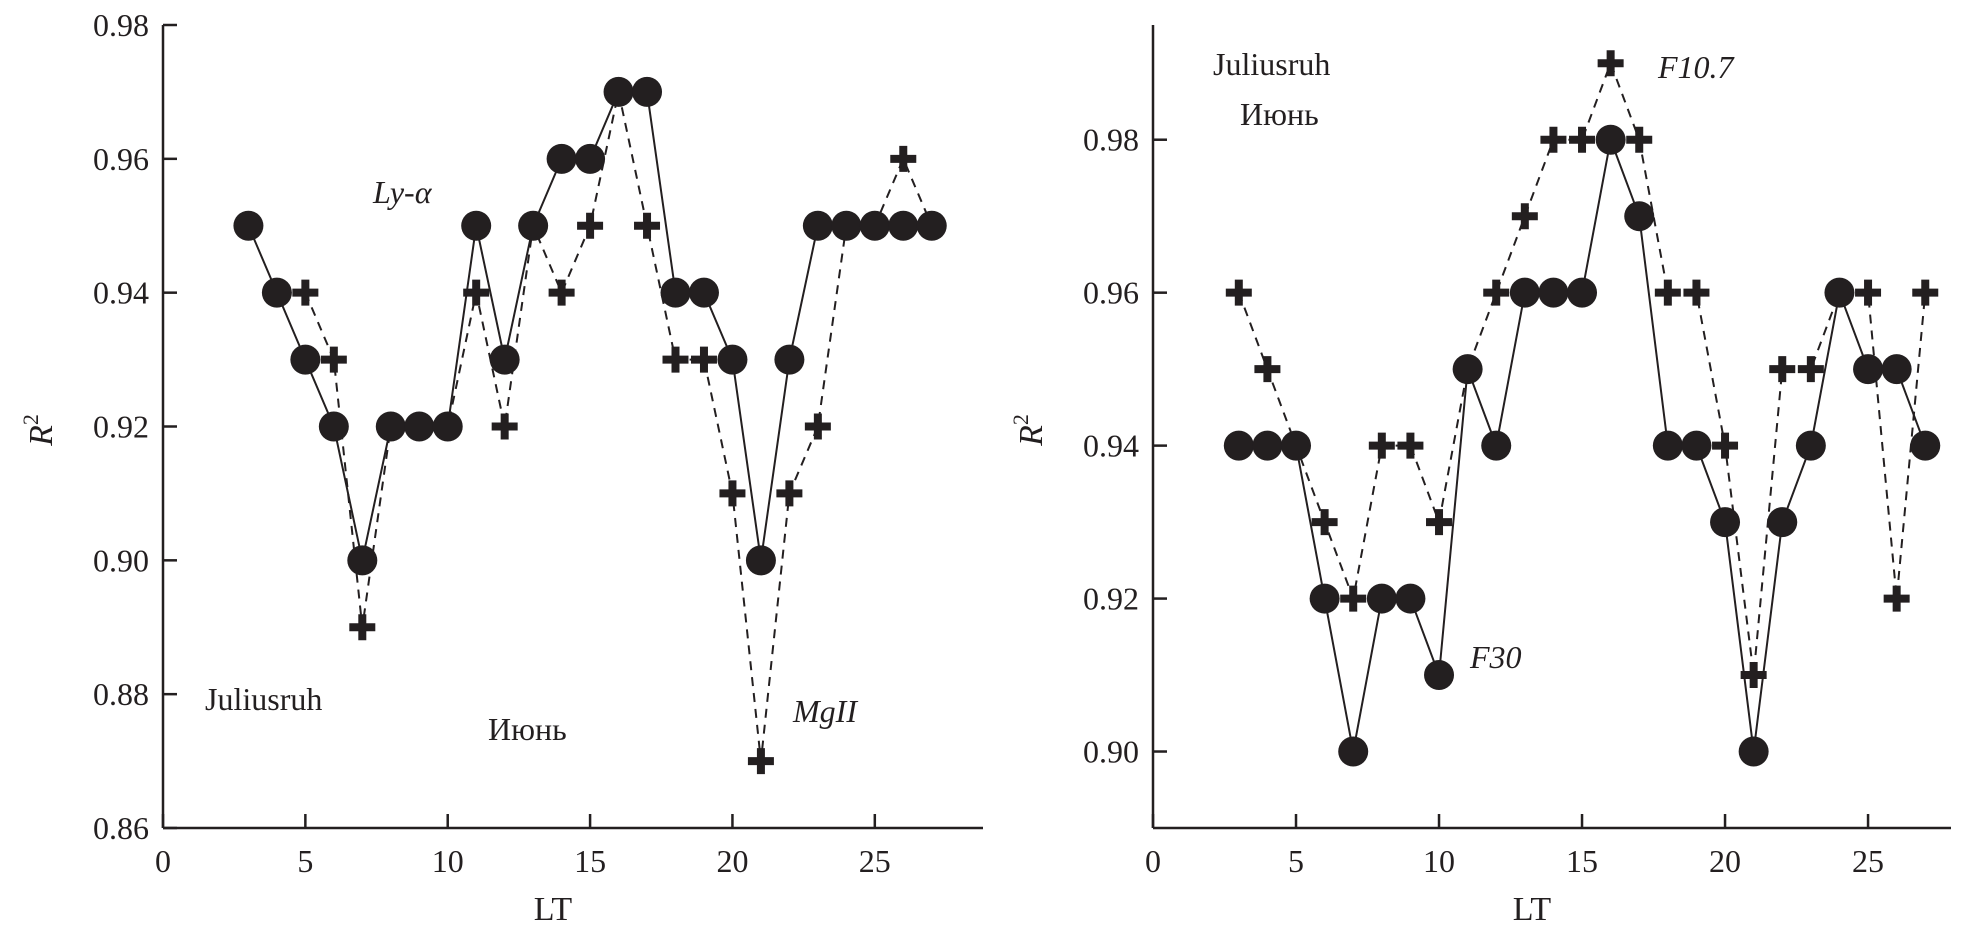  I want to click on y-tick-label: 0.94, so click(121, 293).